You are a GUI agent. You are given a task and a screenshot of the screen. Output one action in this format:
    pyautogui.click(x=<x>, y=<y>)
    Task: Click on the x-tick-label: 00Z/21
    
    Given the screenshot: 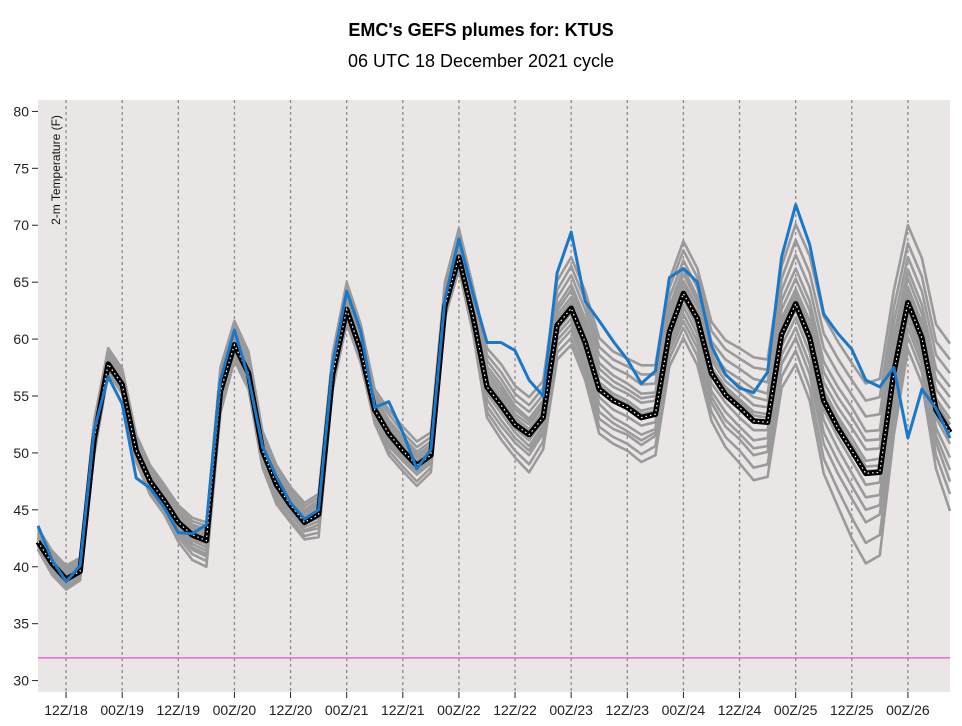 What is the action you would take?
    pyautogui.click(x=347, y=710)
    